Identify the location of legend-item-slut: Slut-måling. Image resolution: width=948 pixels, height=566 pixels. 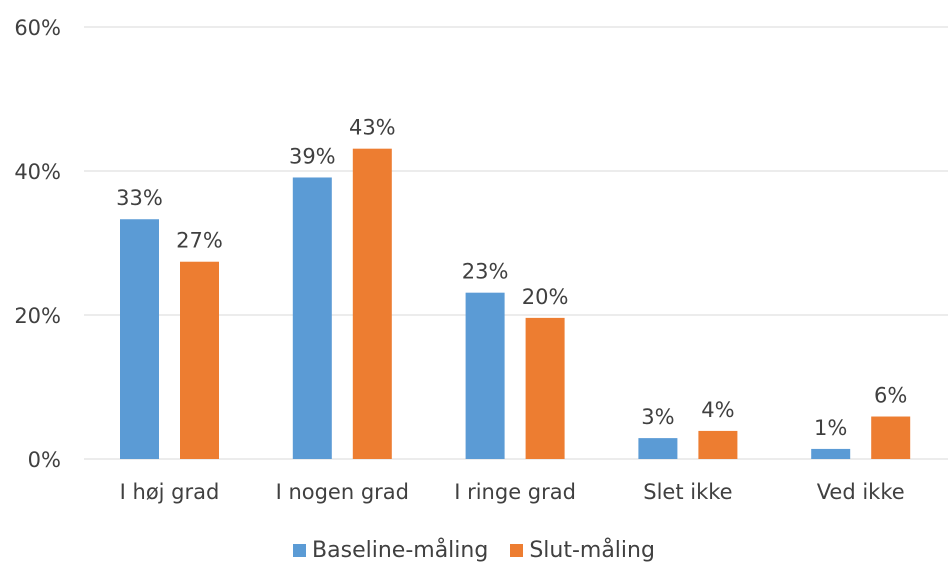
(582, 550).